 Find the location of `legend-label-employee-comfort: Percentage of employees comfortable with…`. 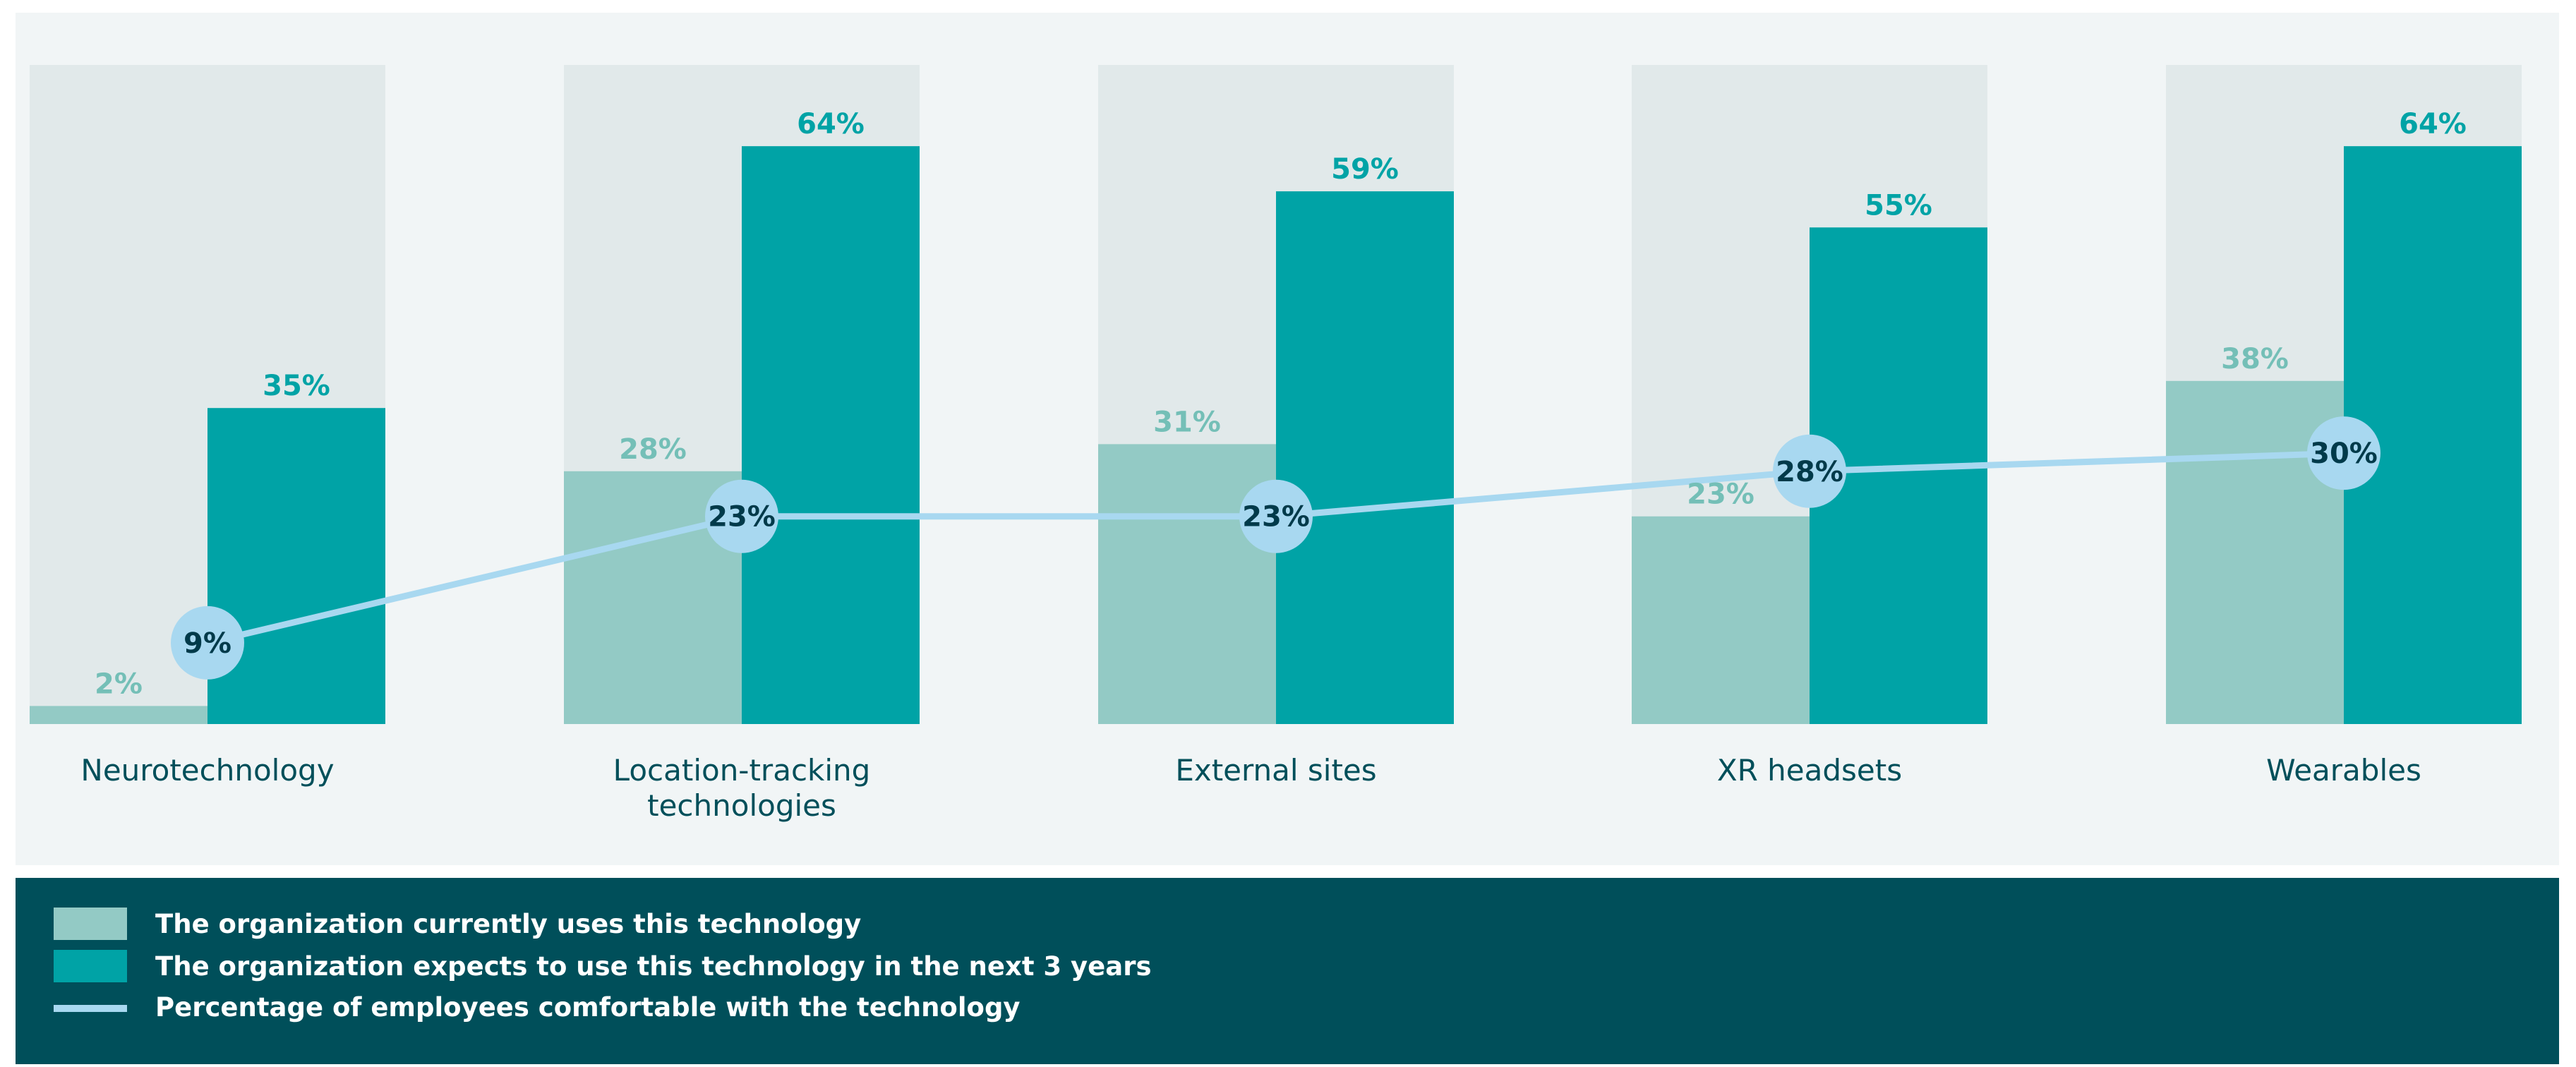

legend-label-employee-comfort: Percentage of employees comfortable with… is located at coordinates (588, 1007).